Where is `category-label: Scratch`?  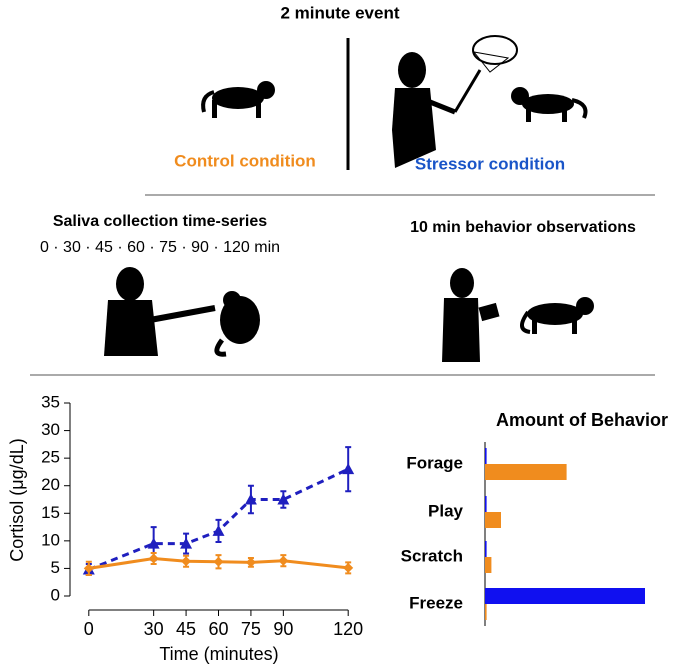 category-label: Scratch is located at coordinates (432, 555).